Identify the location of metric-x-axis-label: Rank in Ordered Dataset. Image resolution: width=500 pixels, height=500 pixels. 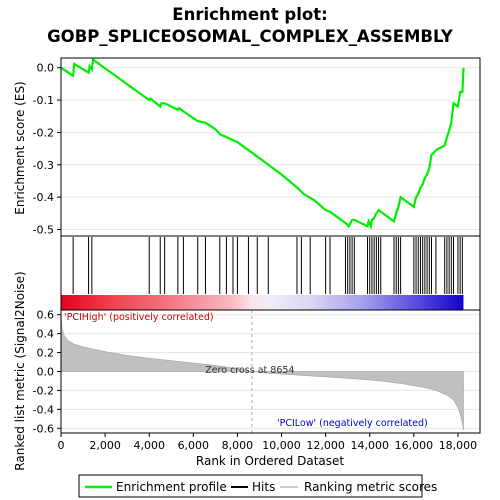
(270, 461).